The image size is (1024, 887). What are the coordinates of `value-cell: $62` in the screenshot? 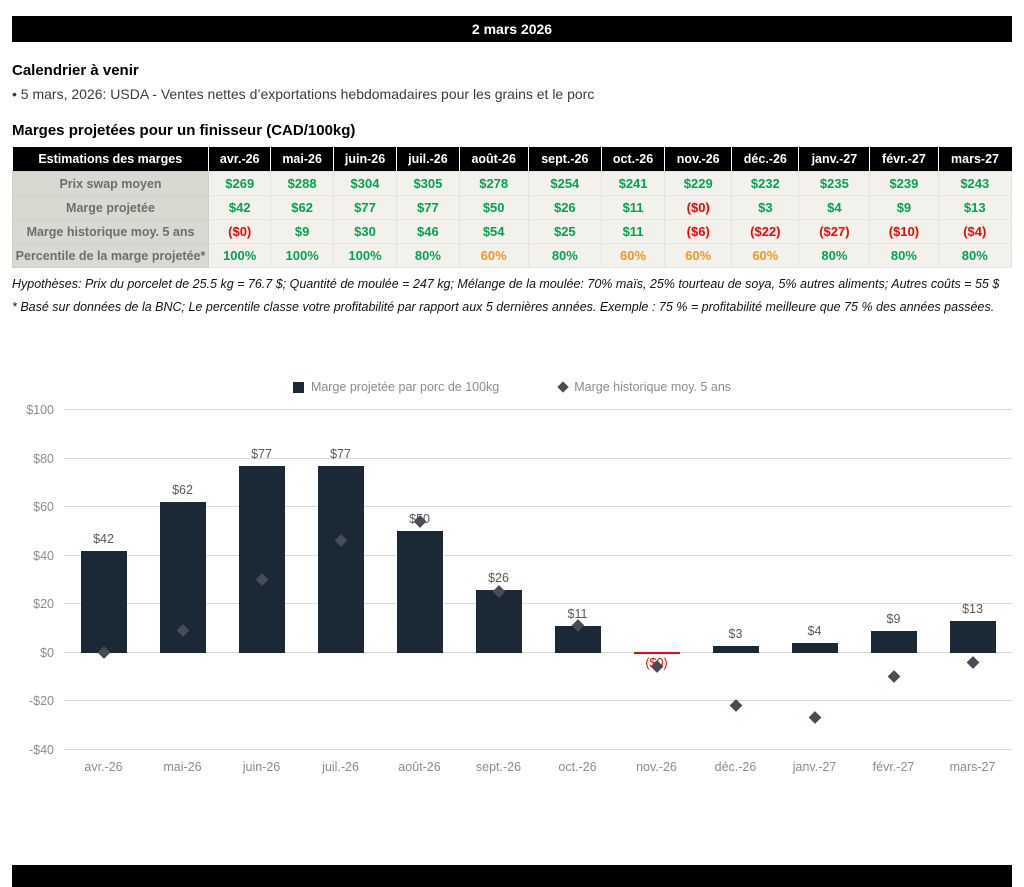 It's located at (302, 207).